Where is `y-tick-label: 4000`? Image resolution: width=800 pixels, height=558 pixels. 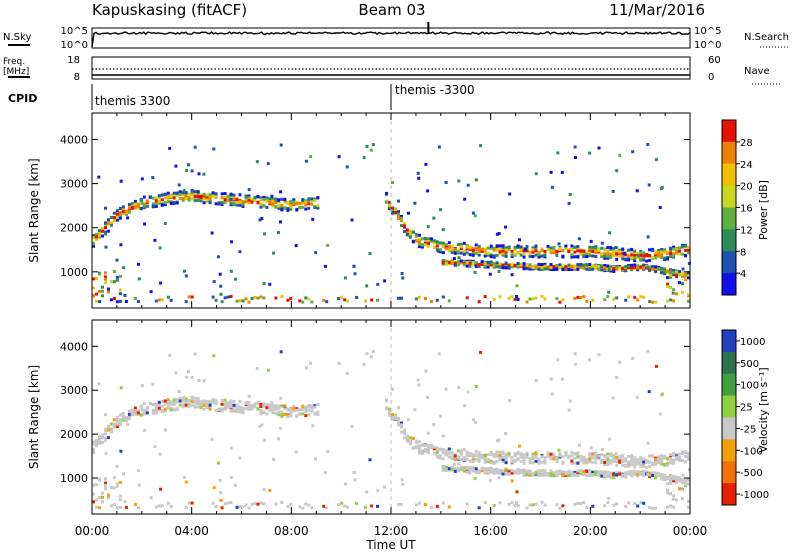
y-tick-label: 4000 is located at coordinates (74, 346).